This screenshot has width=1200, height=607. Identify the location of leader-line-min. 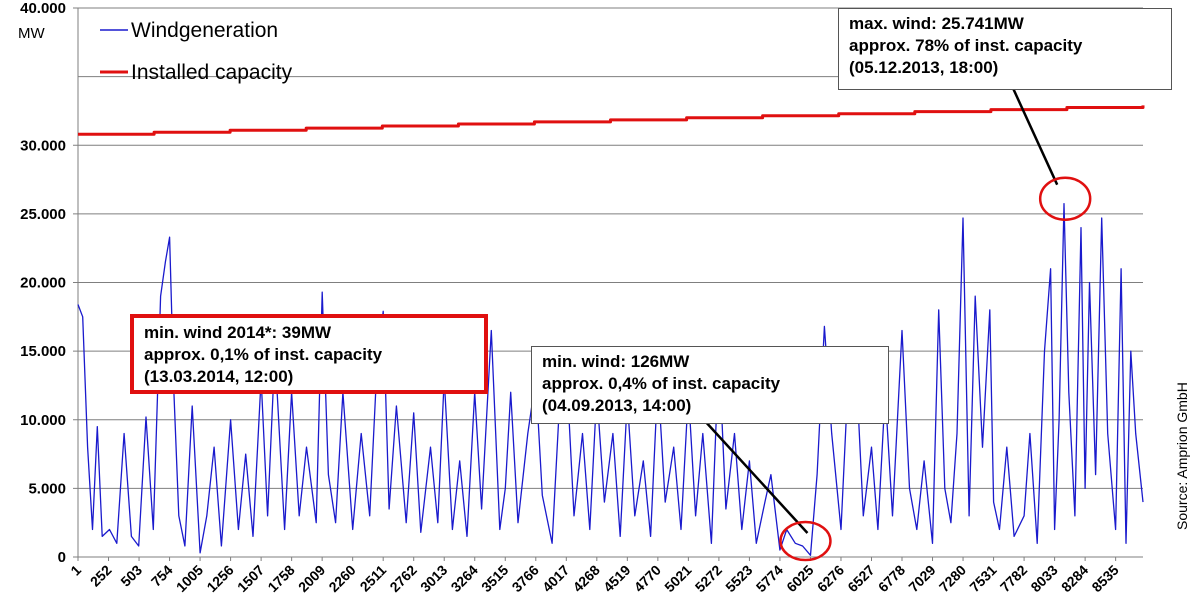
(756, 476).